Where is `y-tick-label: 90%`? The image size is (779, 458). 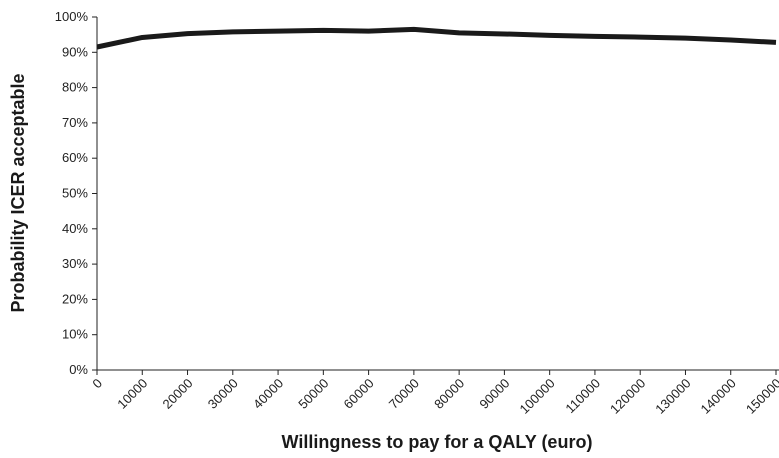
y-tick-label: 90% is located at coordinates (75, 51).